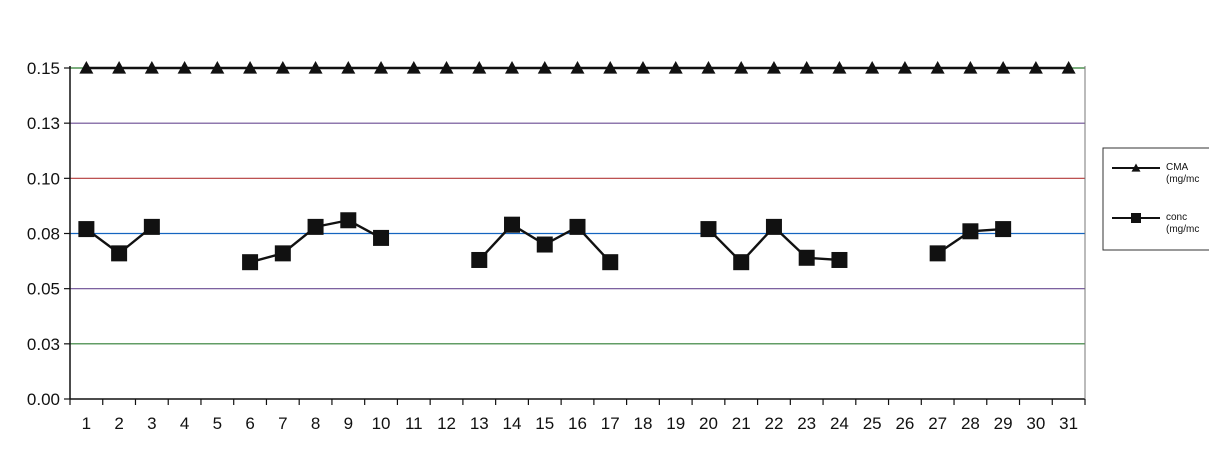 Image resolution: width=1209 pixels, height=455 pixels. Describe the element at coordinates (381, 423) in the screenshot. I see `x-tick-label: 10` at that location.